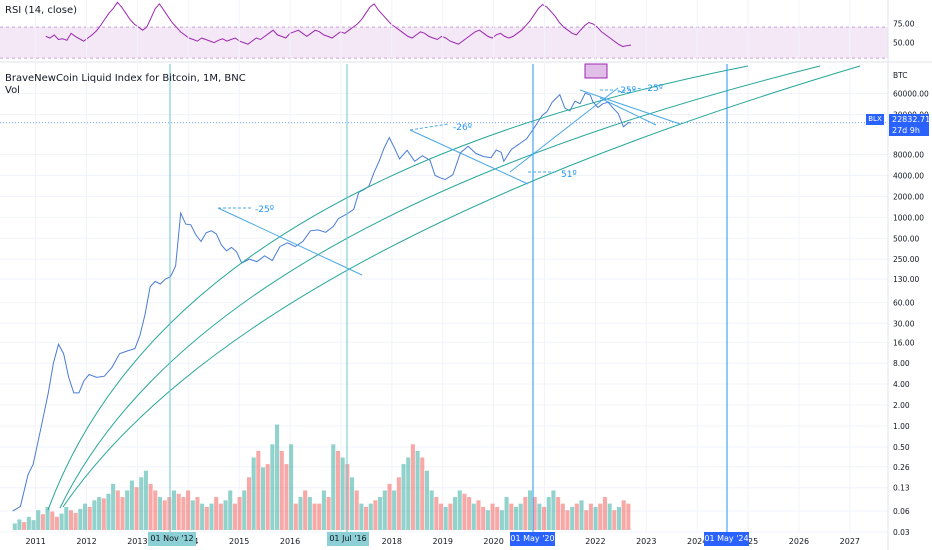 Image resolution: width=932 pixels, height=550 pixels. What do you see at coordinates (348, 539) in the screenshot?
I see `date-marker-jul-16: 01 Jul '16` at bounding box center [348, 539].